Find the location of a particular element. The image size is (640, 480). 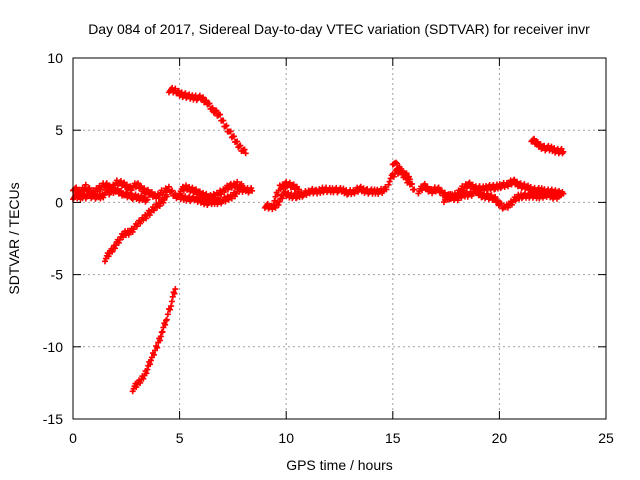

series-upper-arc-late is located at coordinates (547, 146).